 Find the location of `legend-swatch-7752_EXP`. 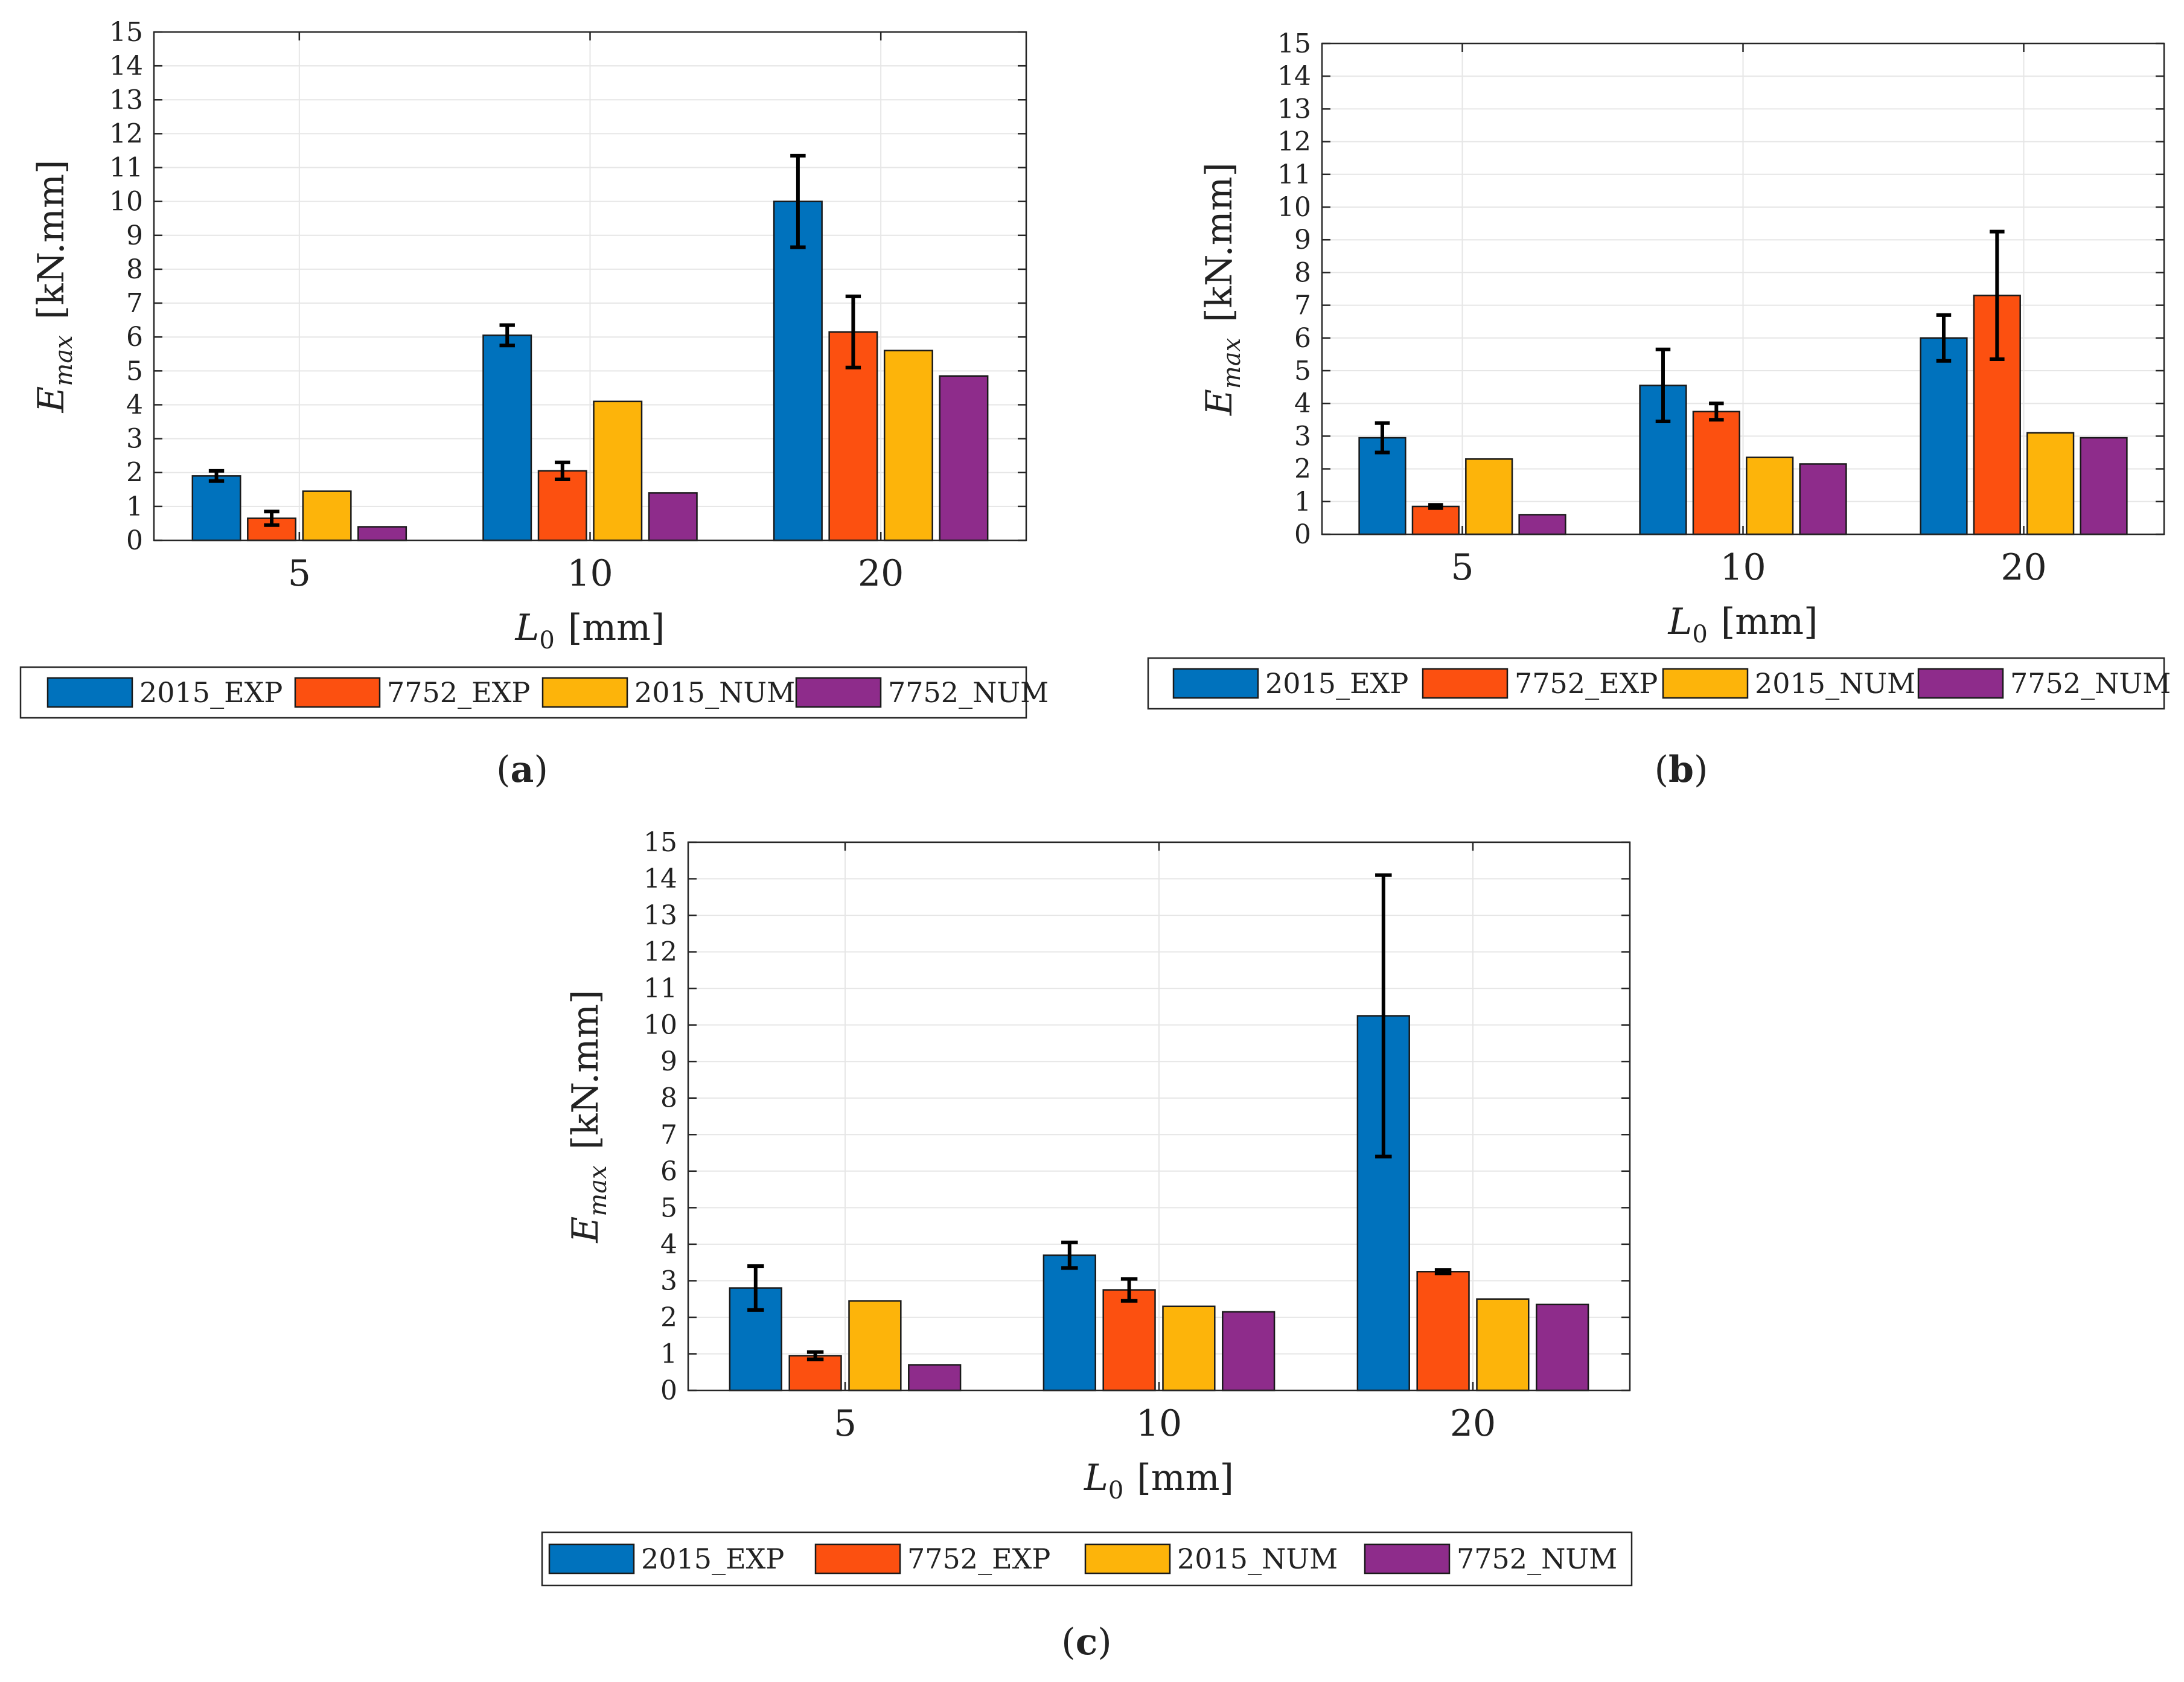

legend-swatch-7752_EXP is located at coordinates (337, 692).